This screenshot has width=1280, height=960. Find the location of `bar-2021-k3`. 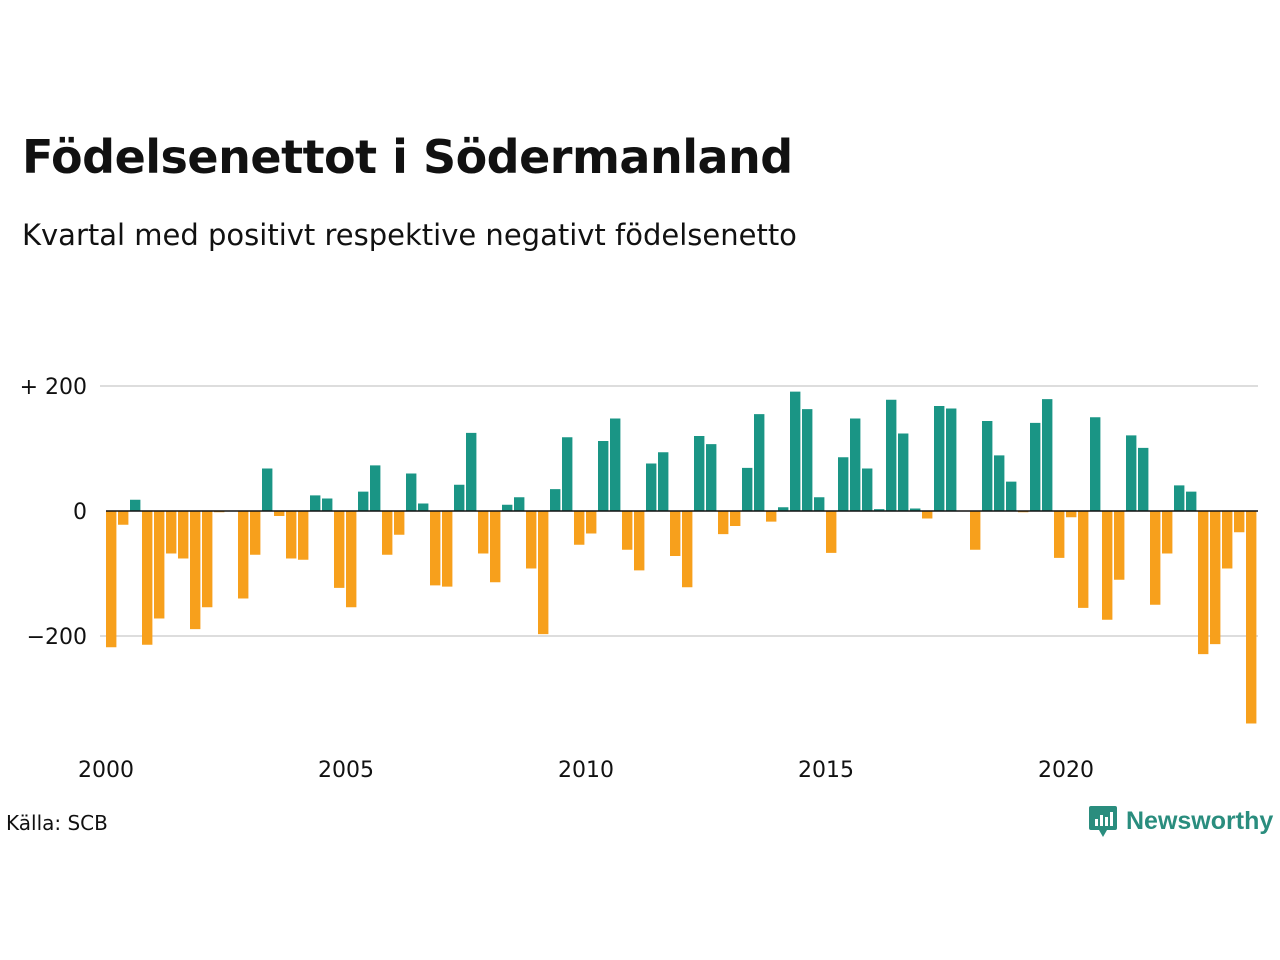

bar-2021-k3 is located at coordinates (1143, 479).